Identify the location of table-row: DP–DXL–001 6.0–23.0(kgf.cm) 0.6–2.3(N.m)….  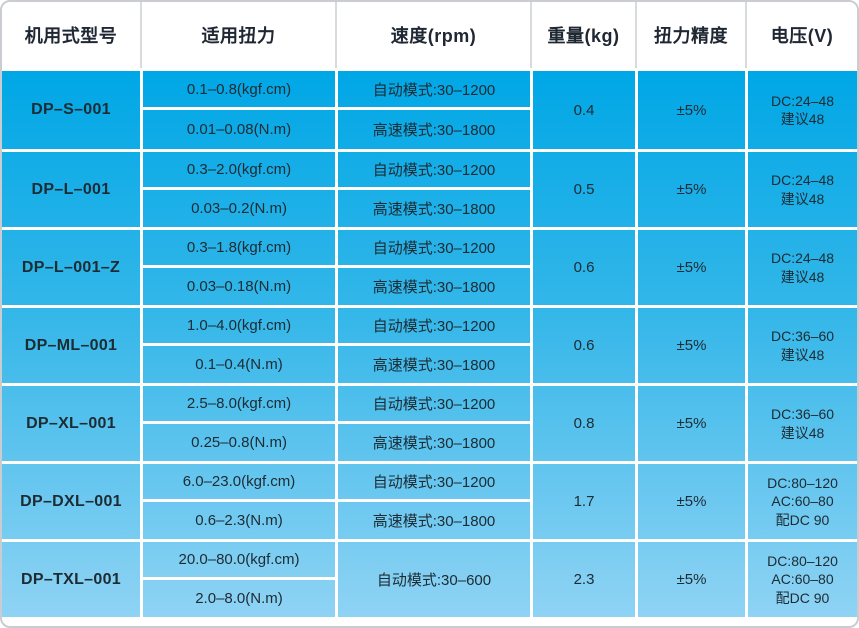
(429, 500).